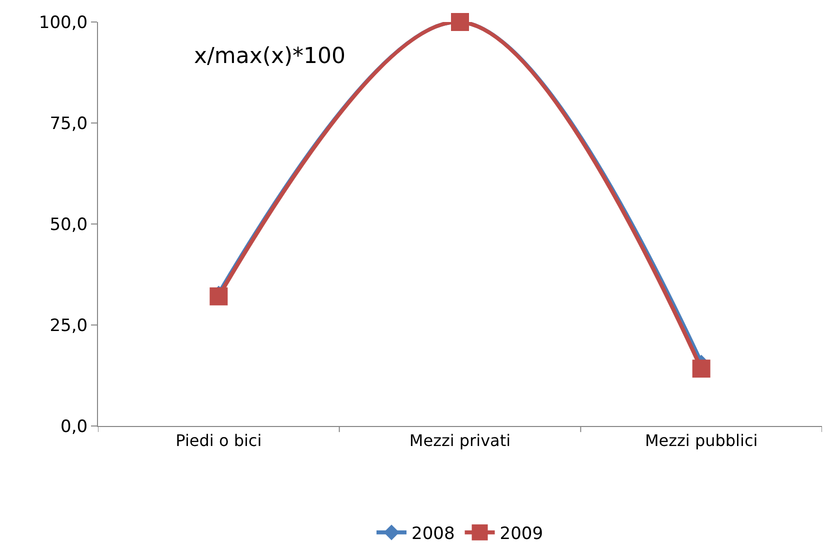 Image resolution: width=825 pixels, height=554 pixels. Describe the element at coordinates (433, 534) in the screenshot. I see `legend-label: 2008` at that location.